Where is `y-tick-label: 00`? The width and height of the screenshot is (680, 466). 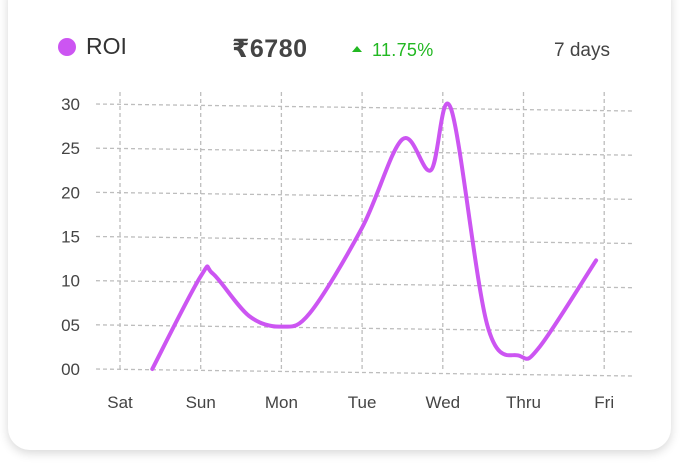 y-tick-label: 00 is located at coordinates (70, 369).